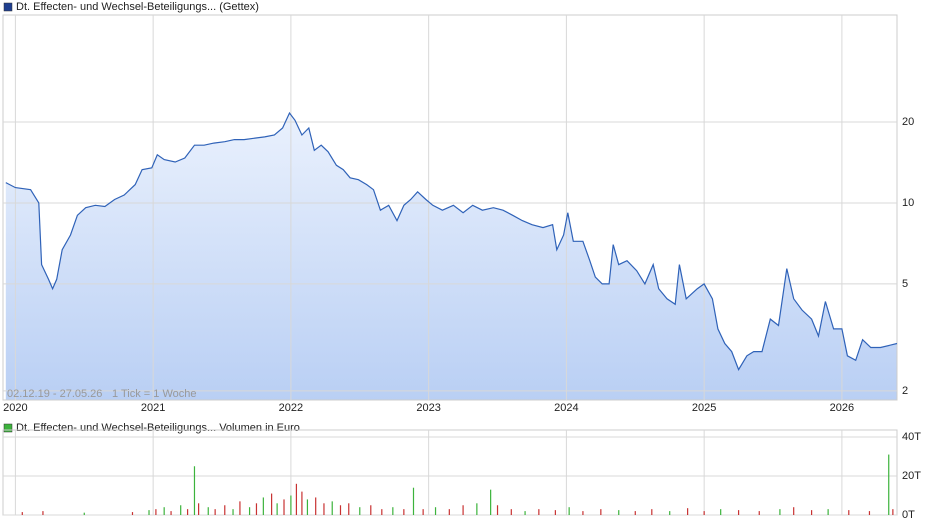 Image resolution: width=940 pixels, height=526 pixels. Describe the element at coordinates (911, 476) in the screenshot. I see `y-tick-label: 20T` at that location.